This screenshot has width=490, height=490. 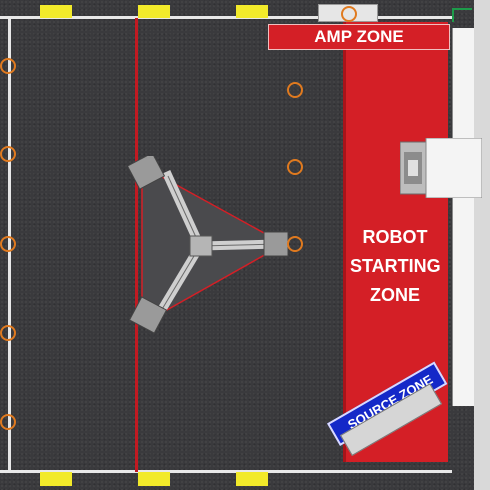 What do you see at coordinates (395, 266) in the screenshot?
I see `robot-starting-zone-label-2: STARTING` at bounding box center [395, 266].